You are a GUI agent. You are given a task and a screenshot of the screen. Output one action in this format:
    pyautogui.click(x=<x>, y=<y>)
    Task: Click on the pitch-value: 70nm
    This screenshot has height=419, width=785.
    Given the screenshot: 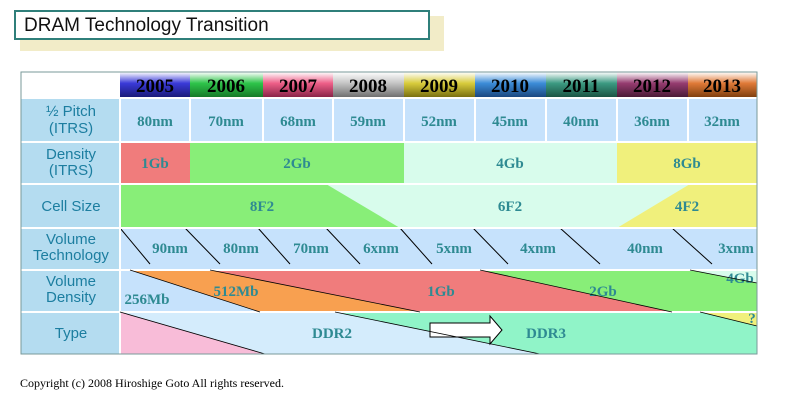 What is the action you would take?
    pyautogui.click(x=226, y=122)
    